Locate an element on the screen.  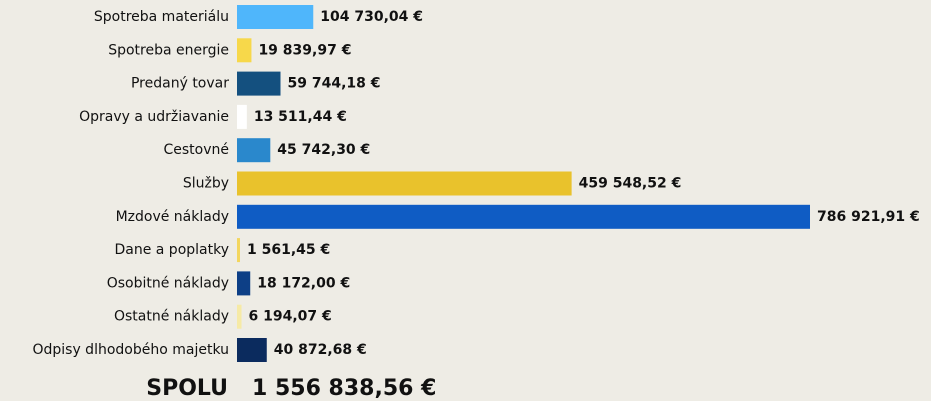
category-label: Osobitné náklady is located at coordinates (168, 283).